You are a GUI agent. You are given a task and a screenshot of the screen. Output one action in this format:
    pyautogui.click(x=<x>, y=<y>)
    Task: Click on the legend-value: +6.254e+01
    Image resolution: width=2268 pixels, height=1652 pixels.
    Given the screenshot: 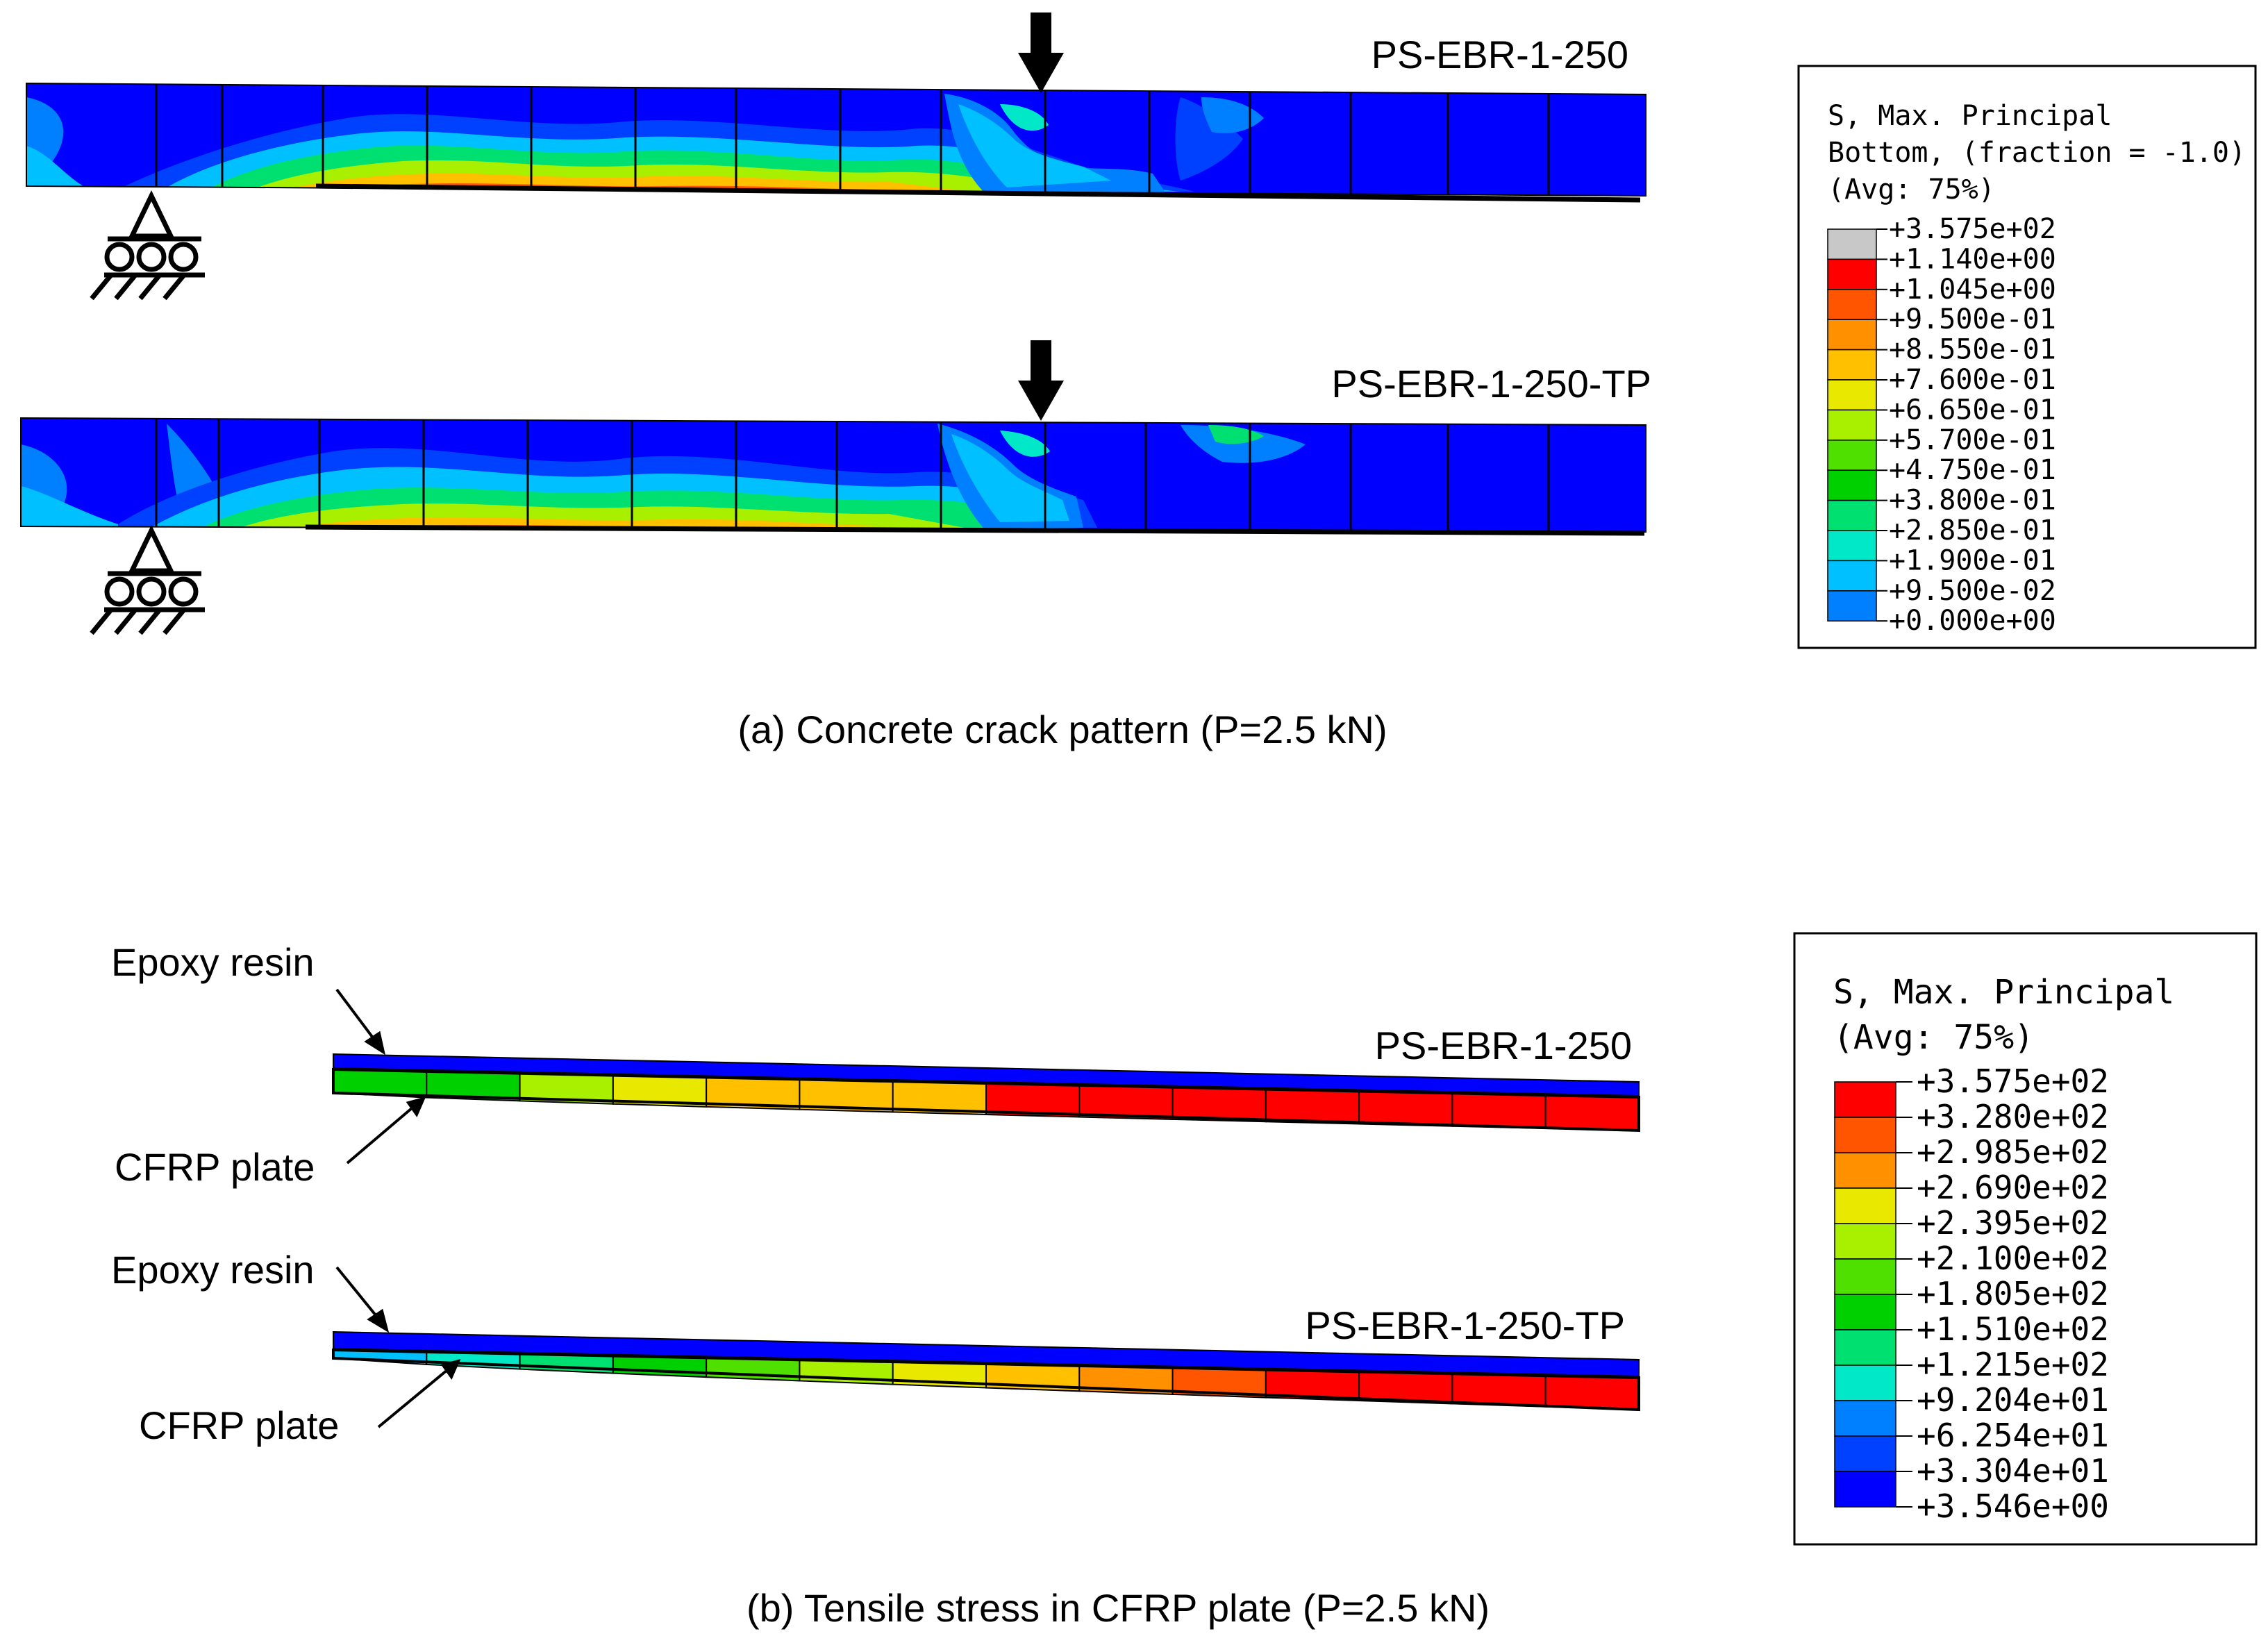 What is the action you would take?
    pyautogui.click(x=2013, y=1435)
    